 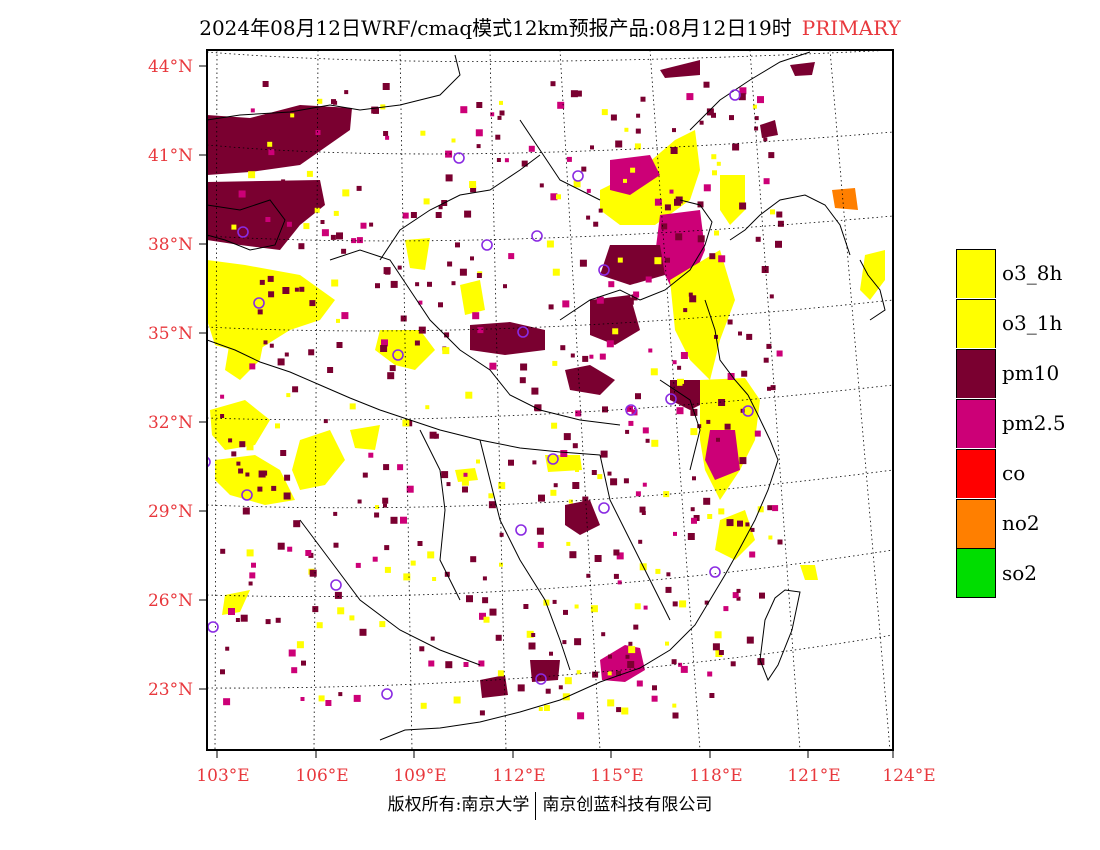 I want to click on title-mode: PRIMARY, so click(x=851, y=28).